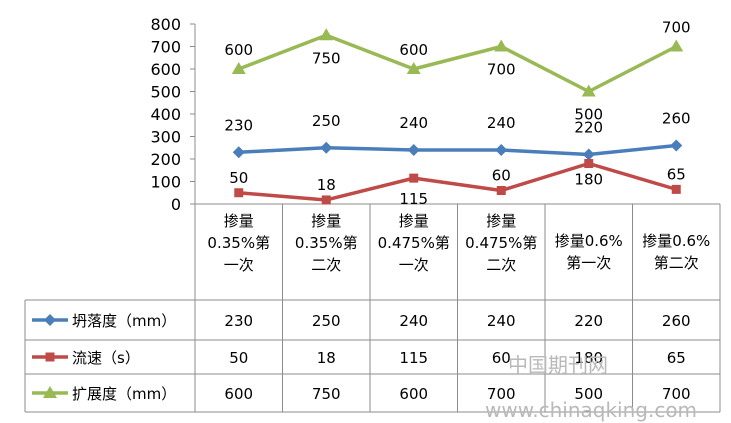 The image size is (731, 423). I want to click on watermark: 中国期刊网 www.chinaqking.com, so click(591, 387).